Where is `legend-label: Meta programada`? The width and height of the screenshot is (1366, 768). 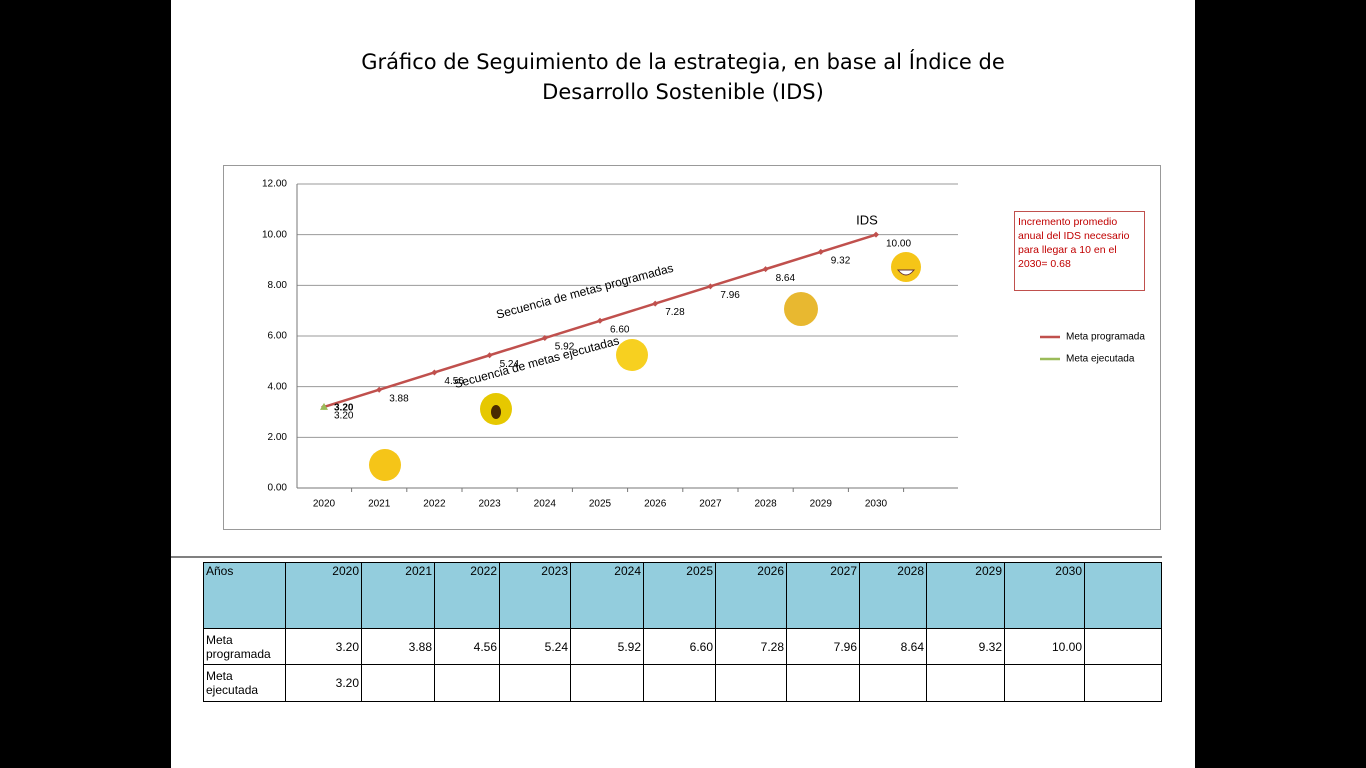 legend-label: Meta programada is located at coordinates (1105, 337).